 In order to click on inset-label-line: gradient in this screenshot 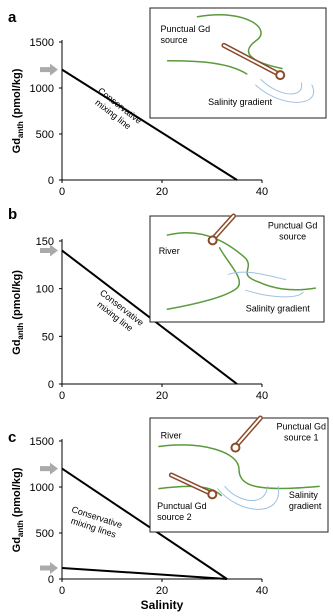, I will do `click(305, 506)`.